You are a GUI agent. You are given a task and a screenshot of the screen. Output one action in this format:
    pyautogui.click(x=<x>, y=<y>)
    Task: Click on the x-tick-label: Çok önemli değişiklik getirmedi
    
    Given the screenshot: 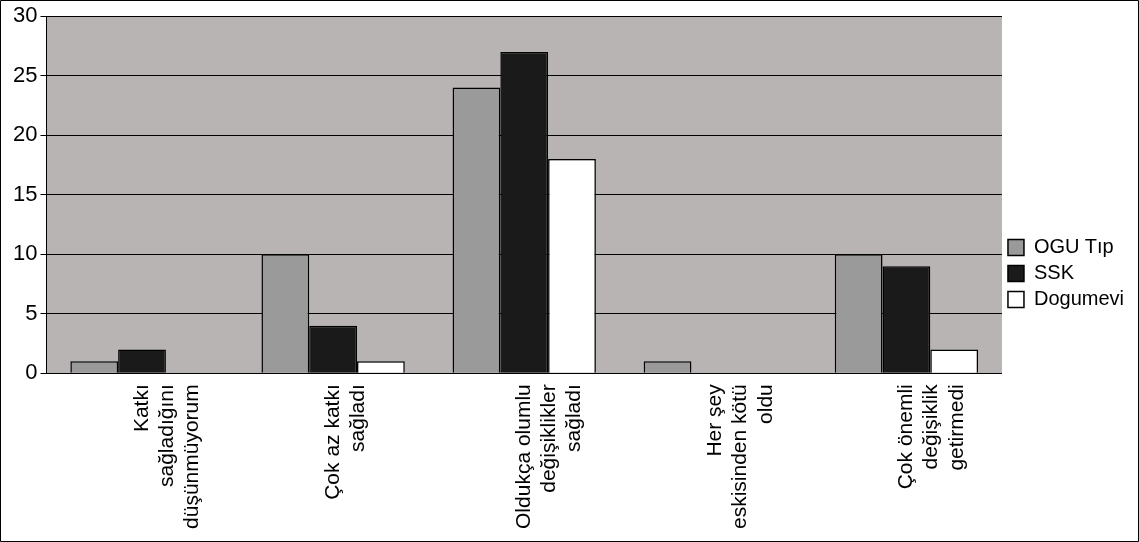 What is the action you would take?
    pyautogui.click(x=930, y=436)
    